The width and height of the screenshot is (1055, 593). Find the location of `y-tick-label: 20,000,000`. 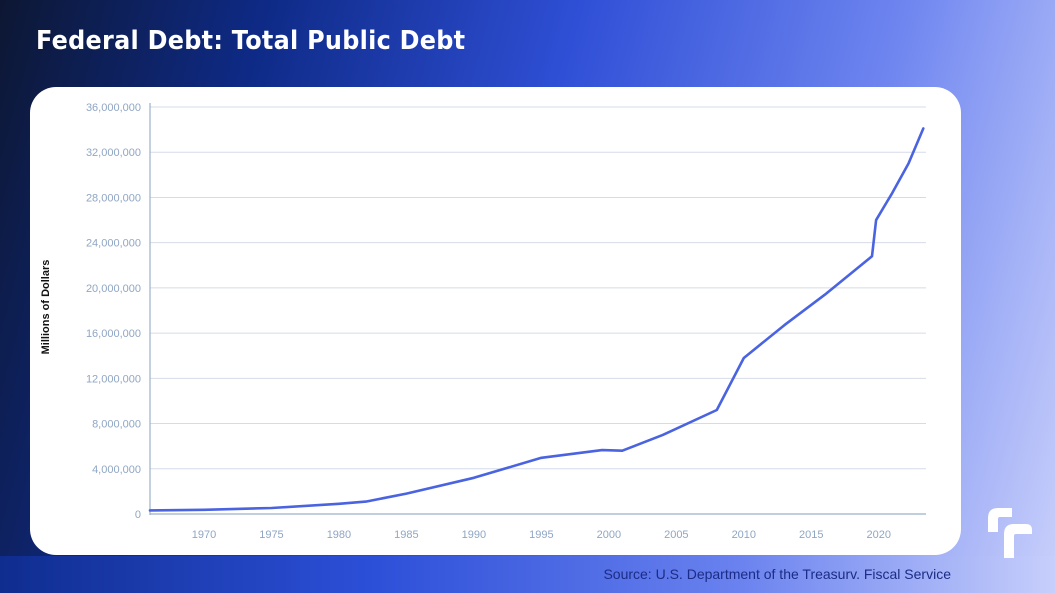

y-tick-label: 20,000,000 is located at coordinates (113, 289).